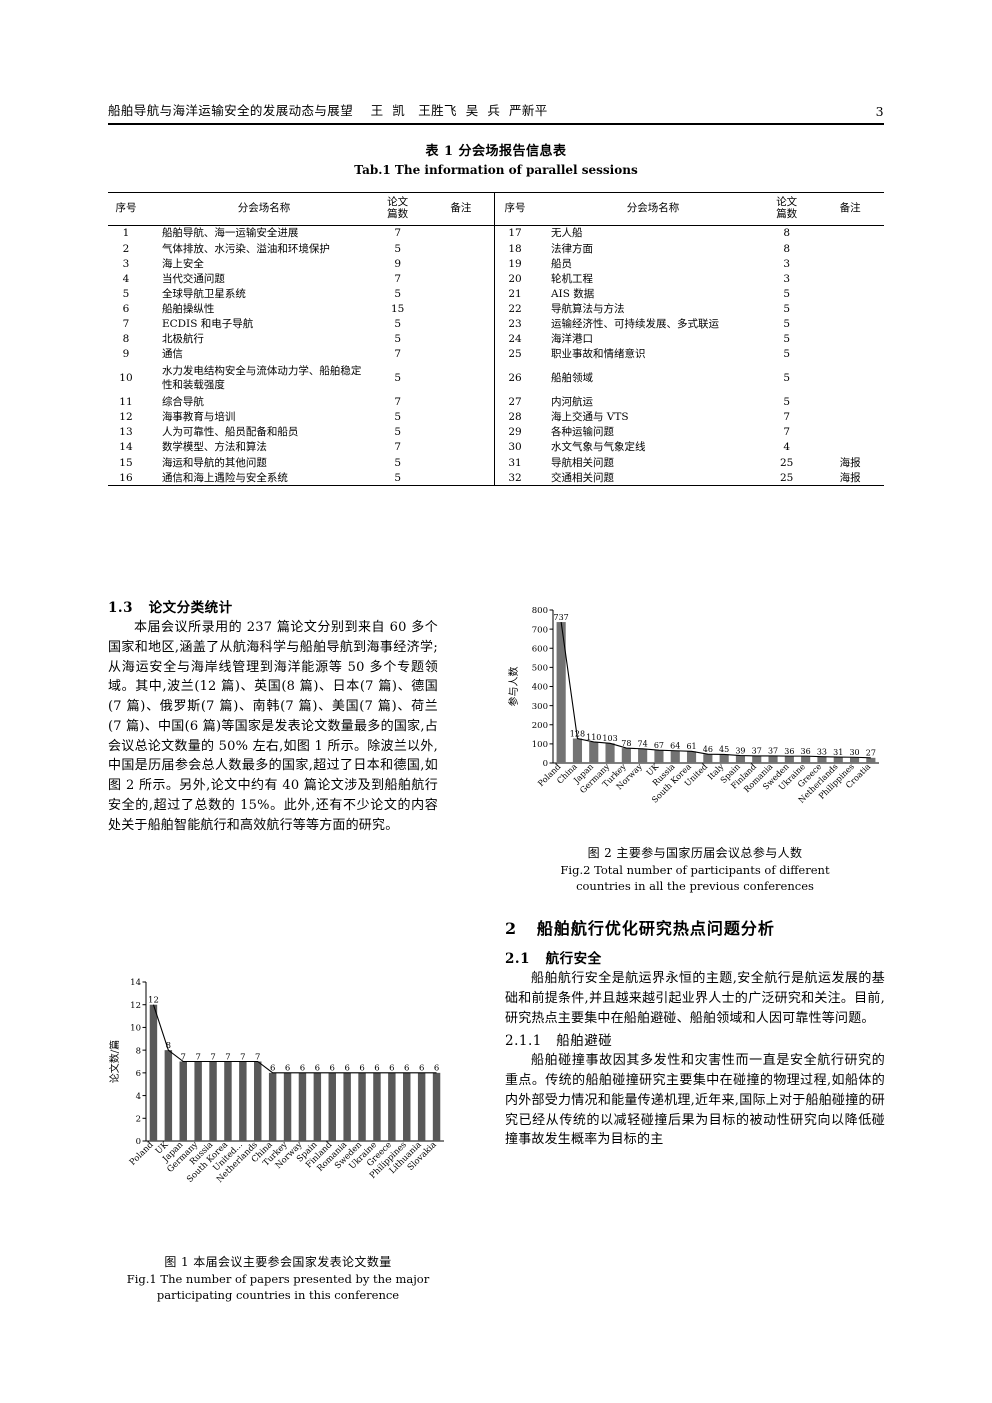  What do you see at coordinates (540, 669) in the screenshot?
I see `svg-text: 500` at bounding box center [540, 669].